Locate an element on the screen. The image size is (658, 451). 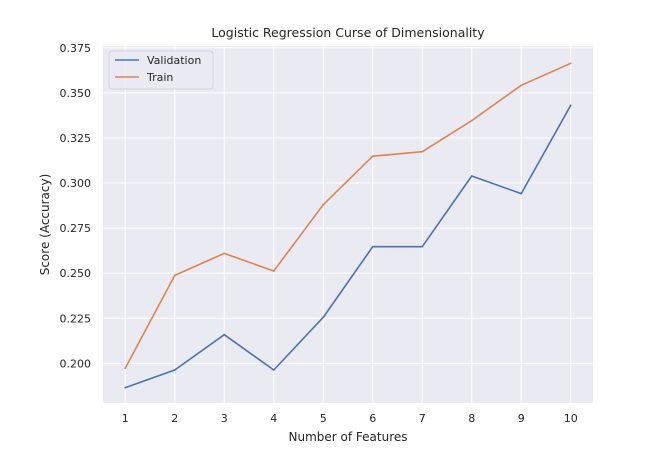
y-tick-label: 0.200 is located at coordinates (76, 363).